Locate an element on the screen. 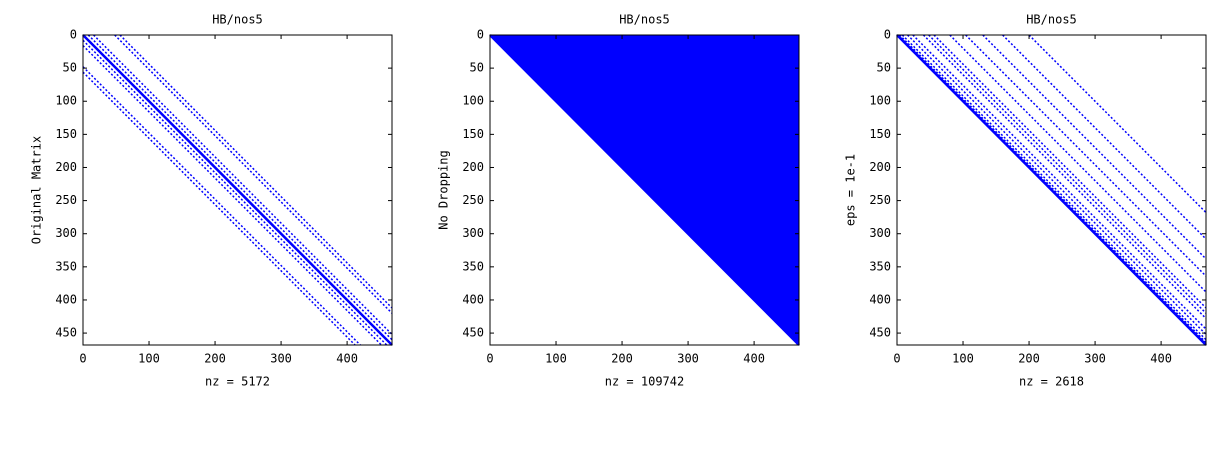  y-axis-label: No Dropping is located at coordinates (444, 189).